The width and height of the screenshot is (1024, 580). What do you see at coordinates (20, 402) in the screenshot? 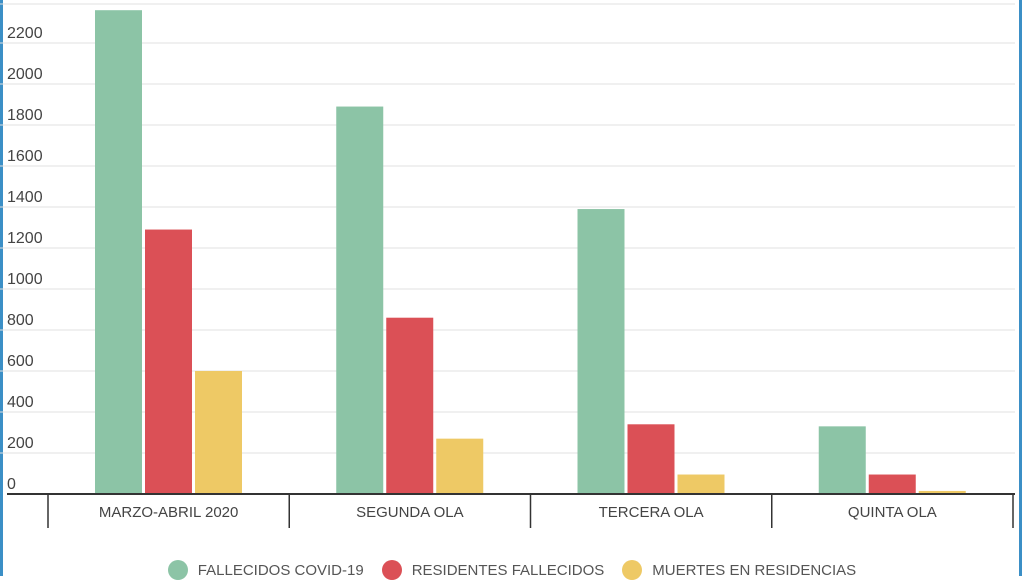
I see `y-tick-label: 400` at bounding box center [20, 402].